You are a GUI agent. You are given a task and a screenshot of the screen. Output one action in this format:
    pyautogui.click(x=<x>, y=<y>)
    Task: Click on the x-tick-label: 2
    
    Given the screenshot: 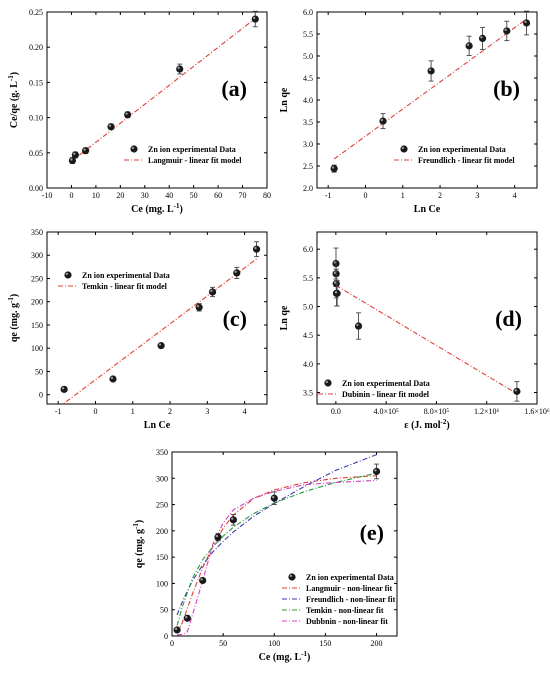 What is the action you would take?
    pyautogui.click(x=170, y=411)
    